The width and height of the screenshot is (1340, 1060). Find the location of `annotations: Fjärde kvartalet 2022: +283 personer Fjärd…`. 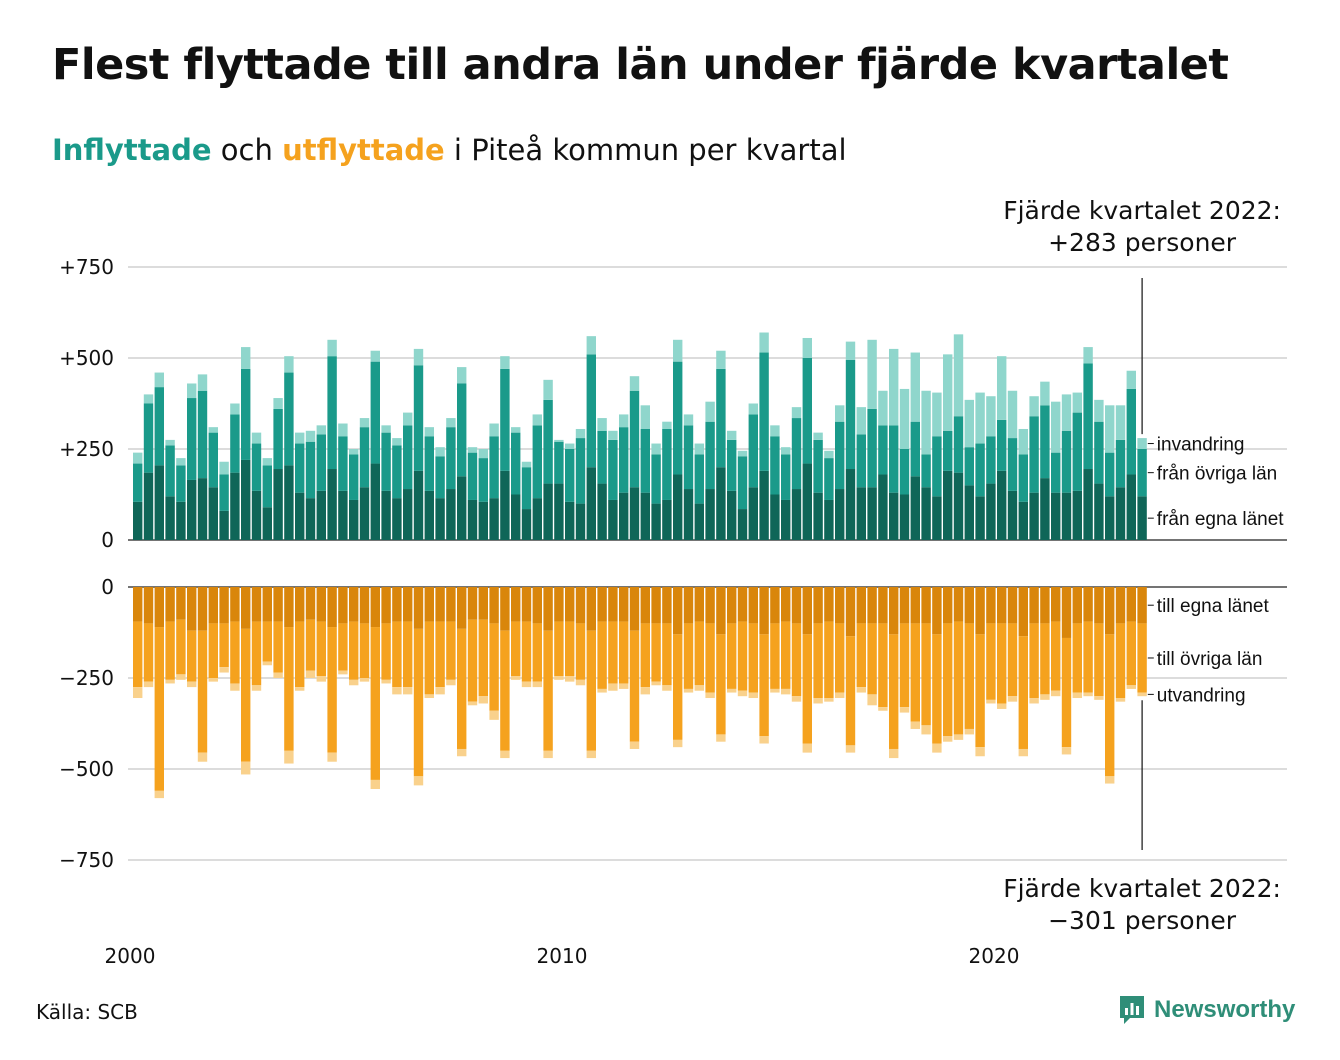

annotations: Fjärde kvartalet 2022: +283 personer Fjärd… is located at coordinates (1142, 565).